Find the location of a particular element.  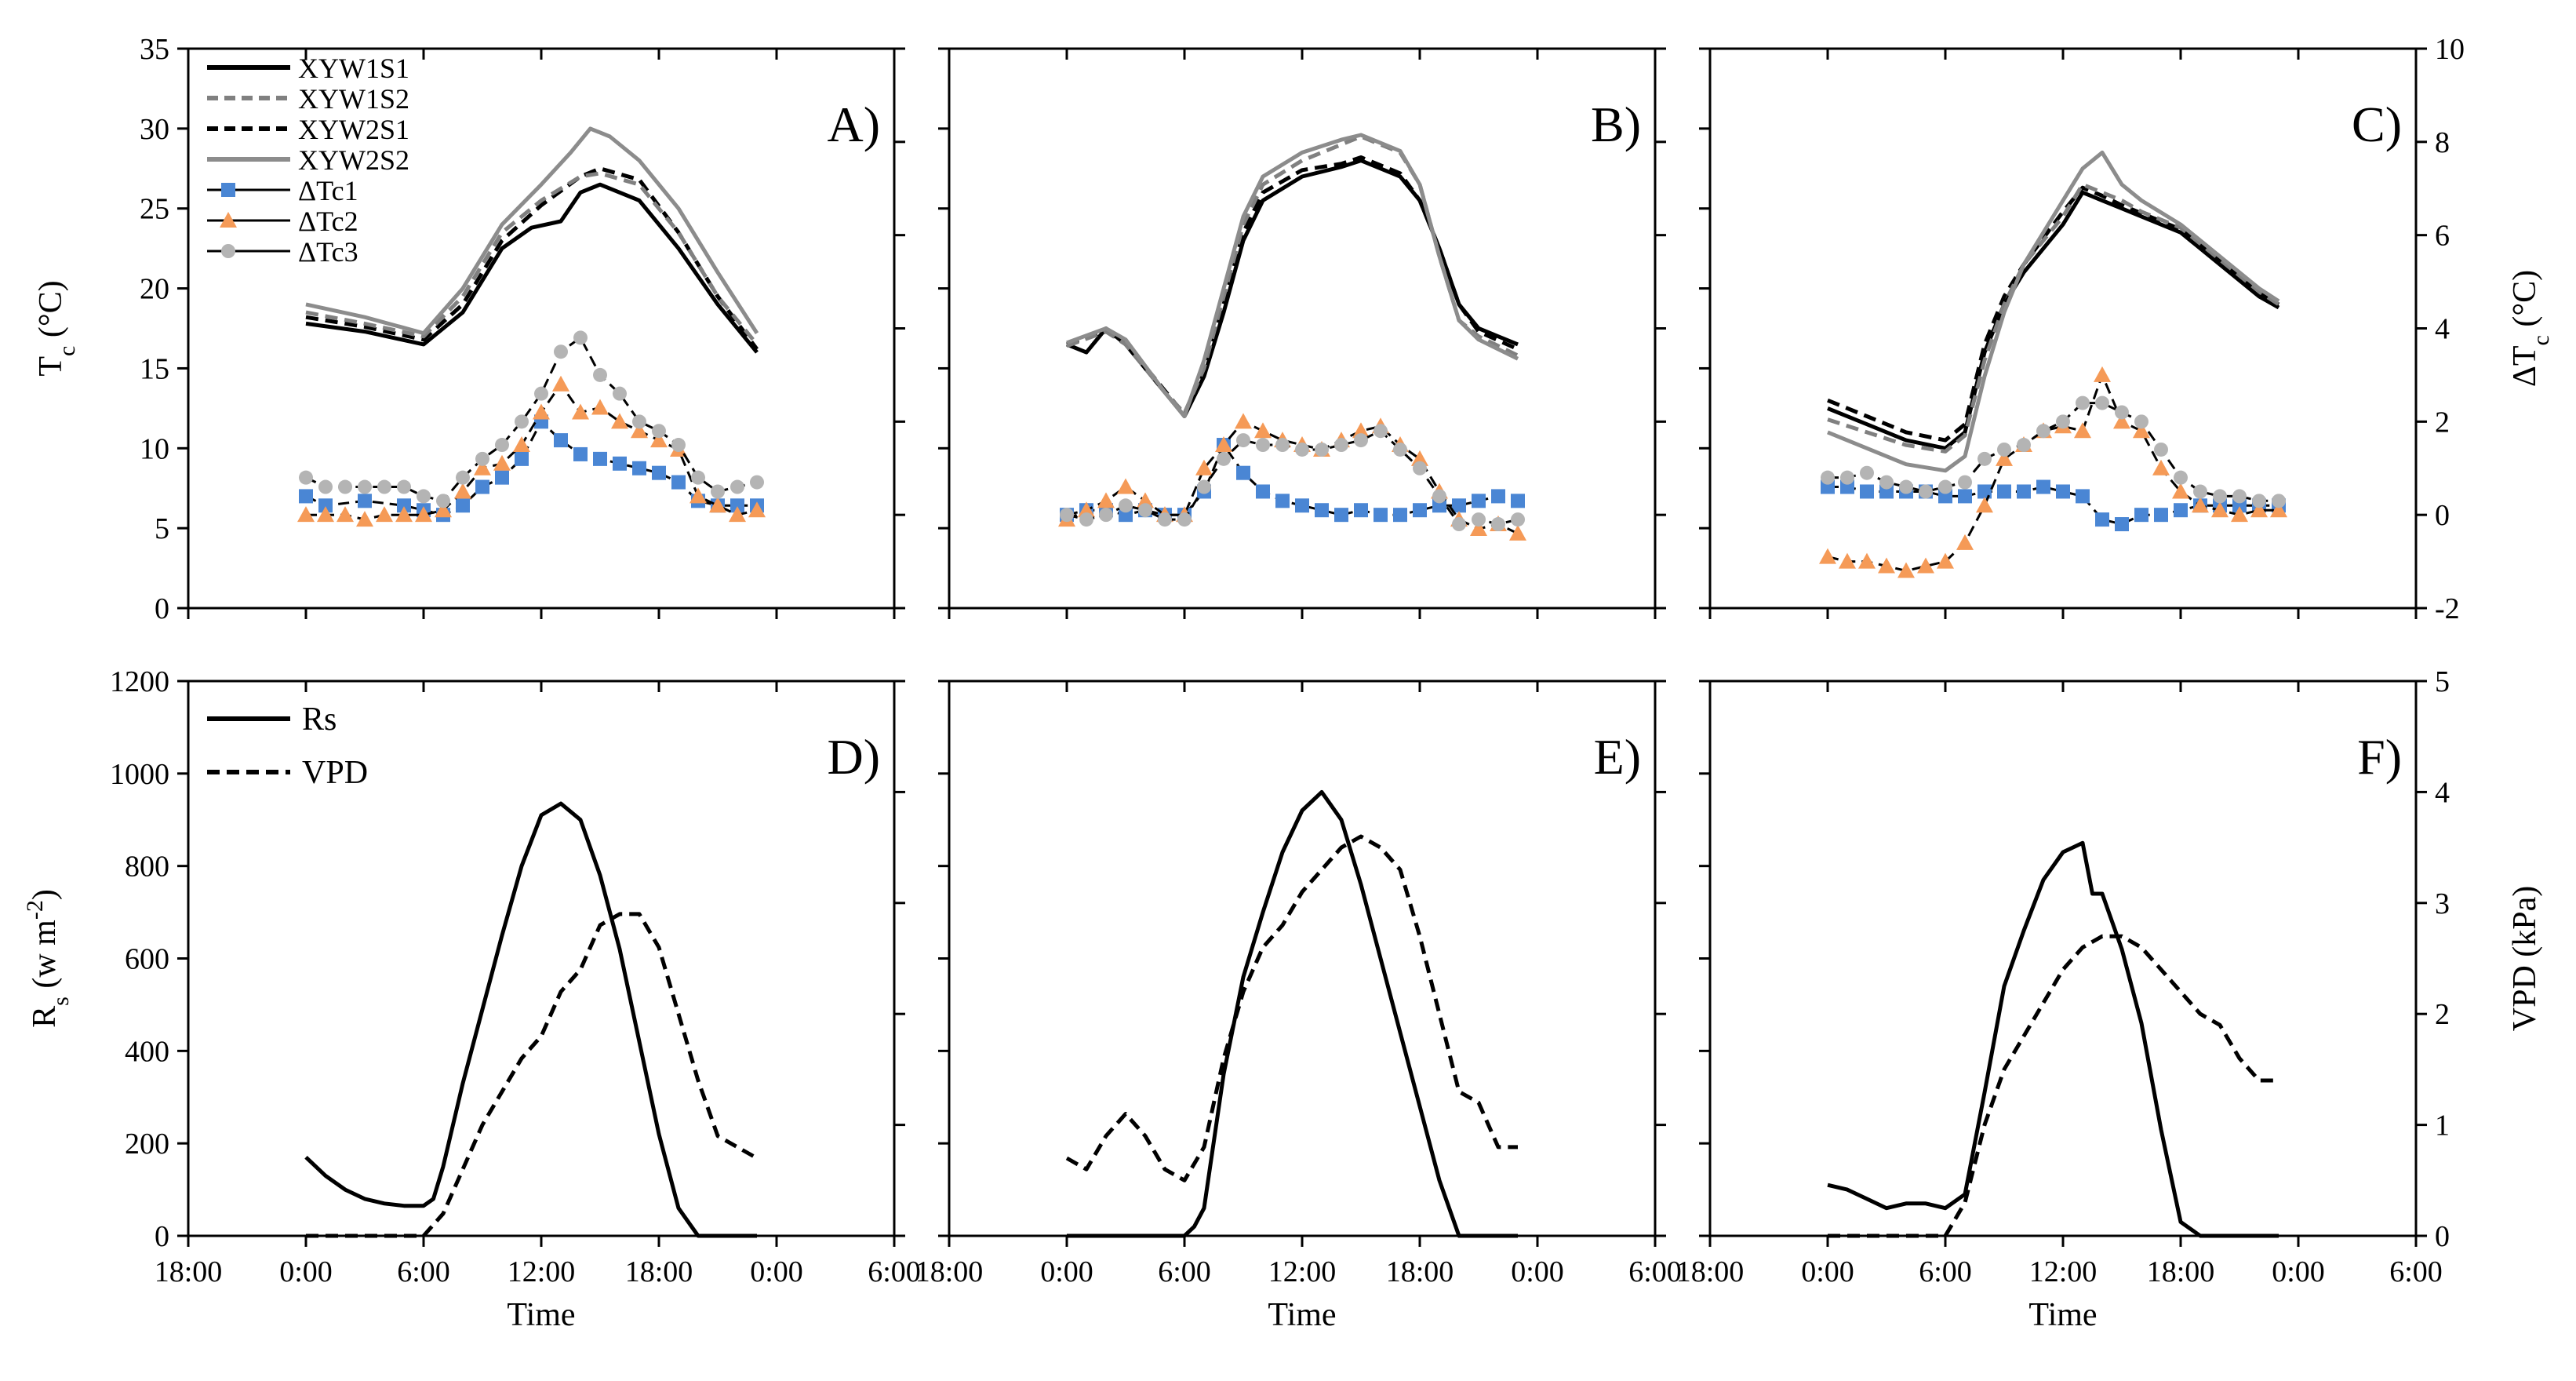

y-tick-label: 10 is located at coordinates (154, 448).